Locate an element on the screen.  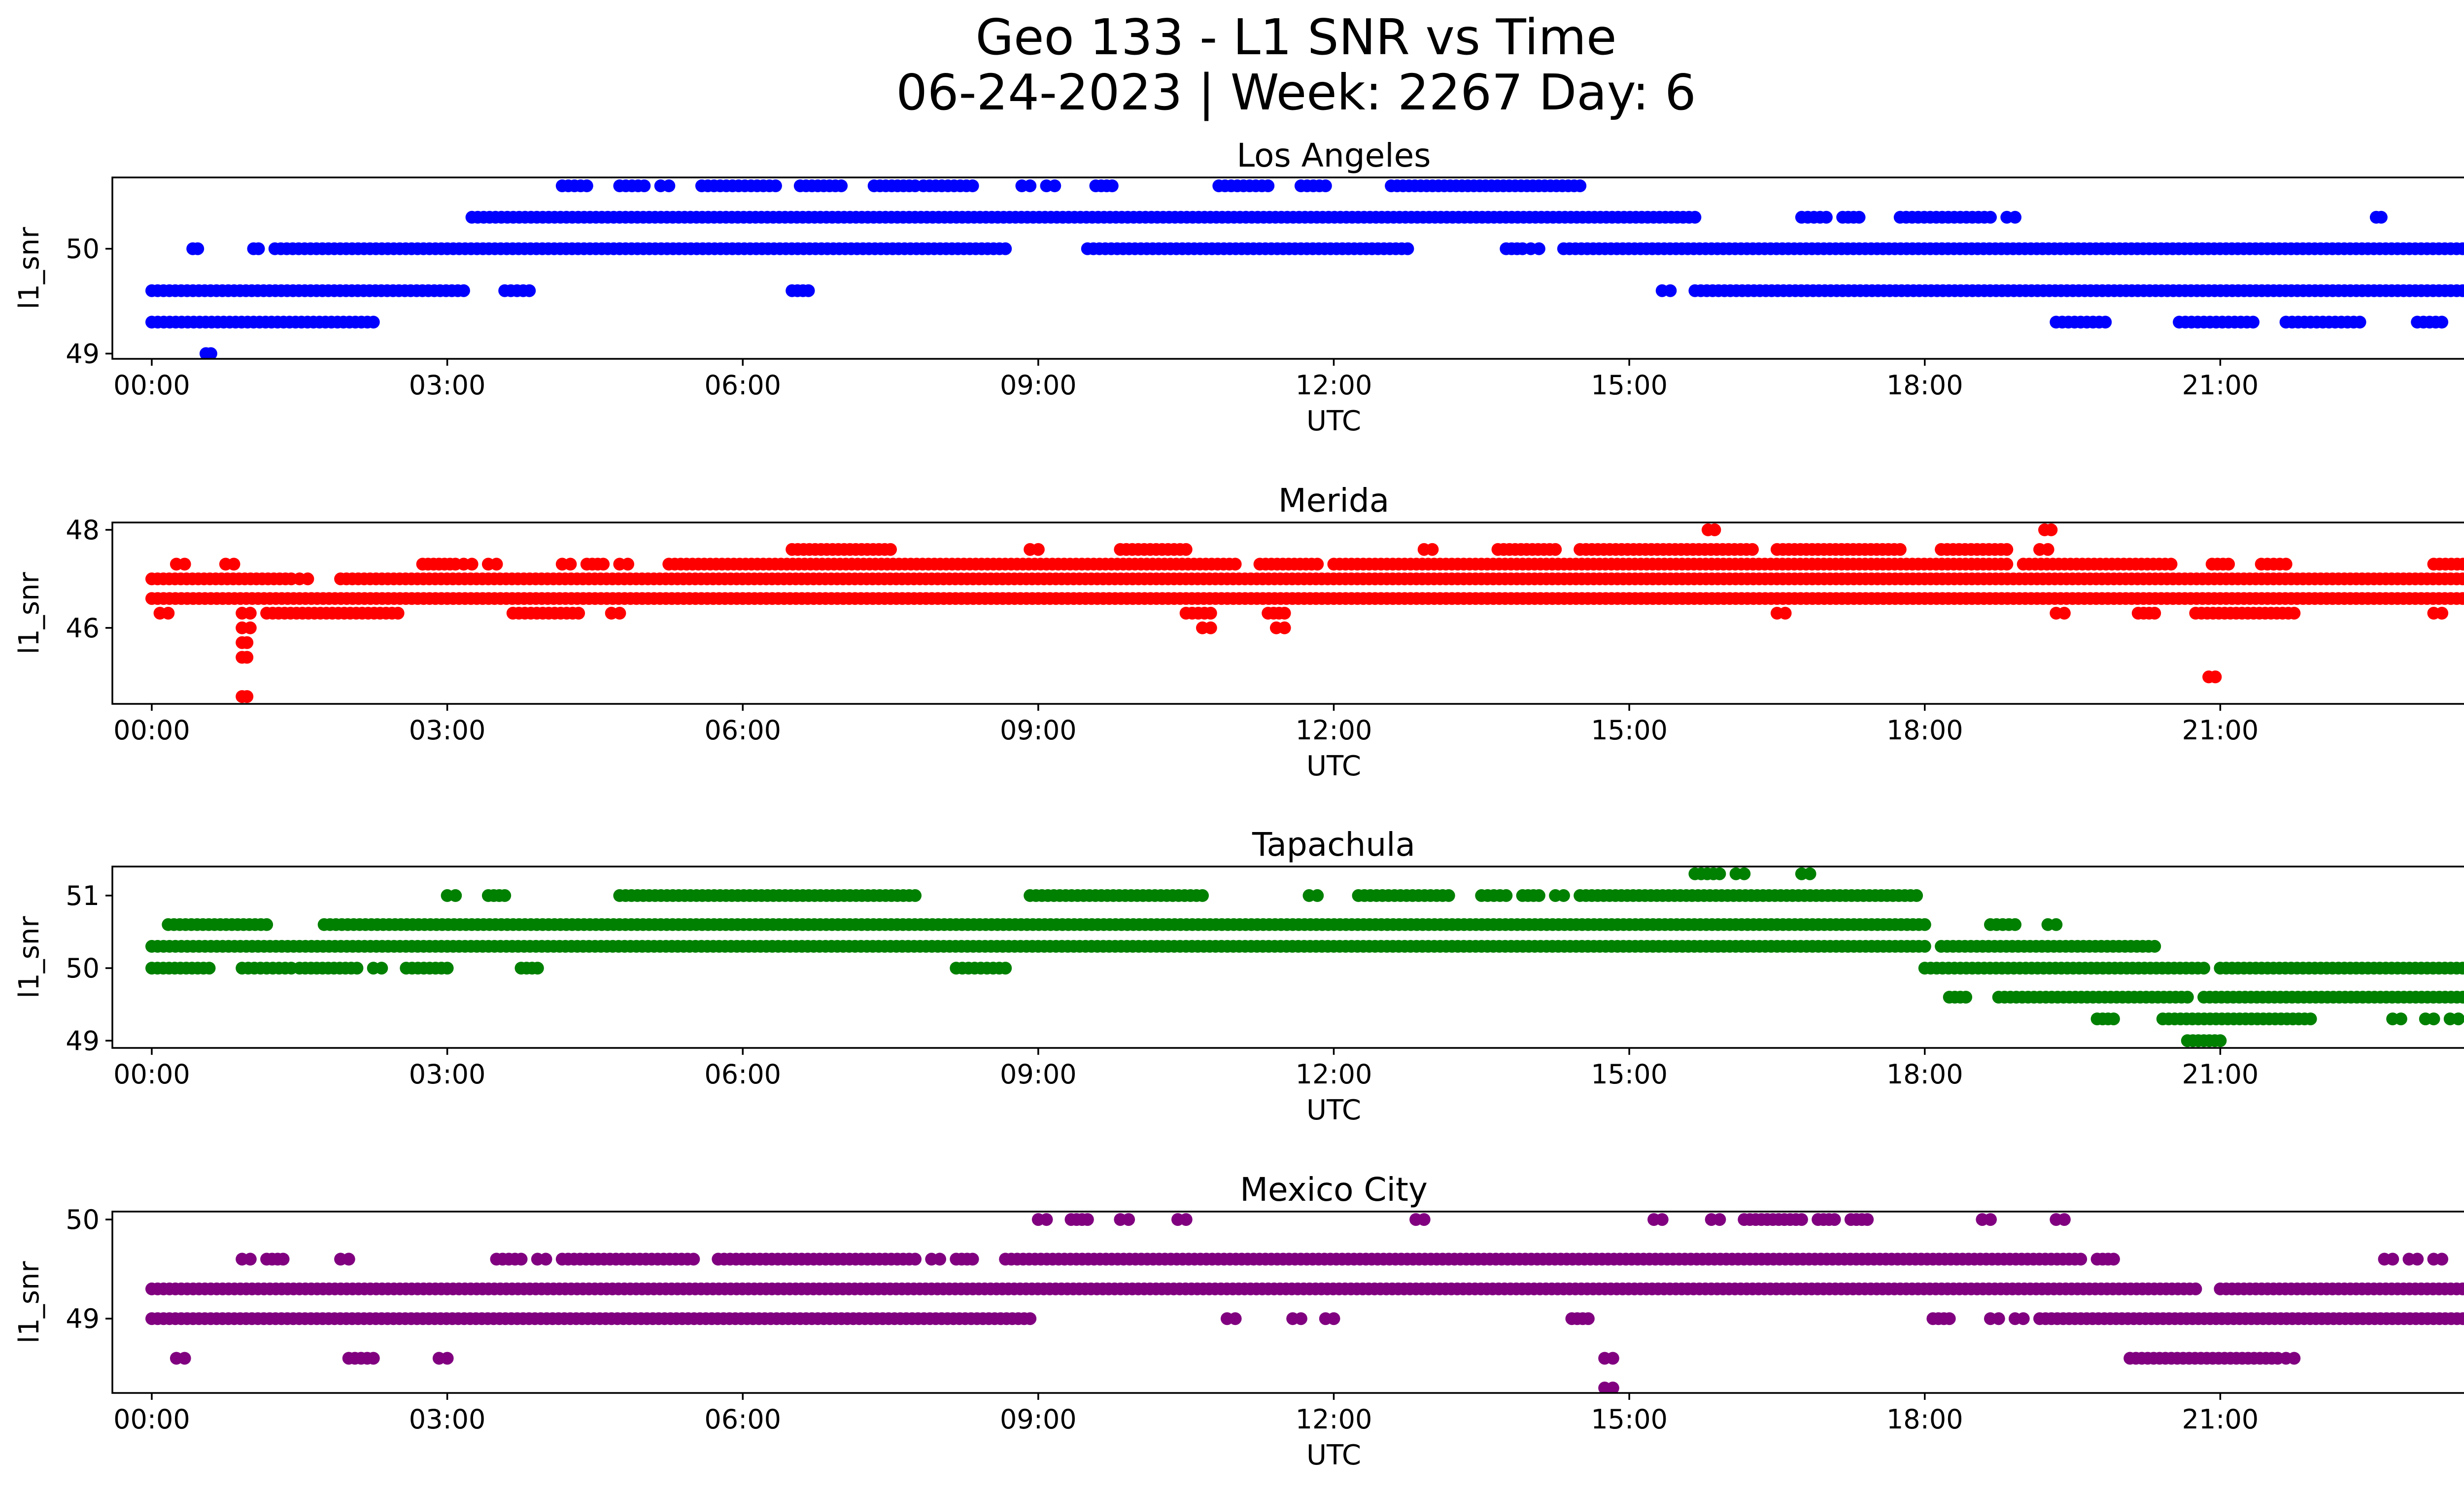
y-tick-label: 46 is located at coordinates (83, 628).